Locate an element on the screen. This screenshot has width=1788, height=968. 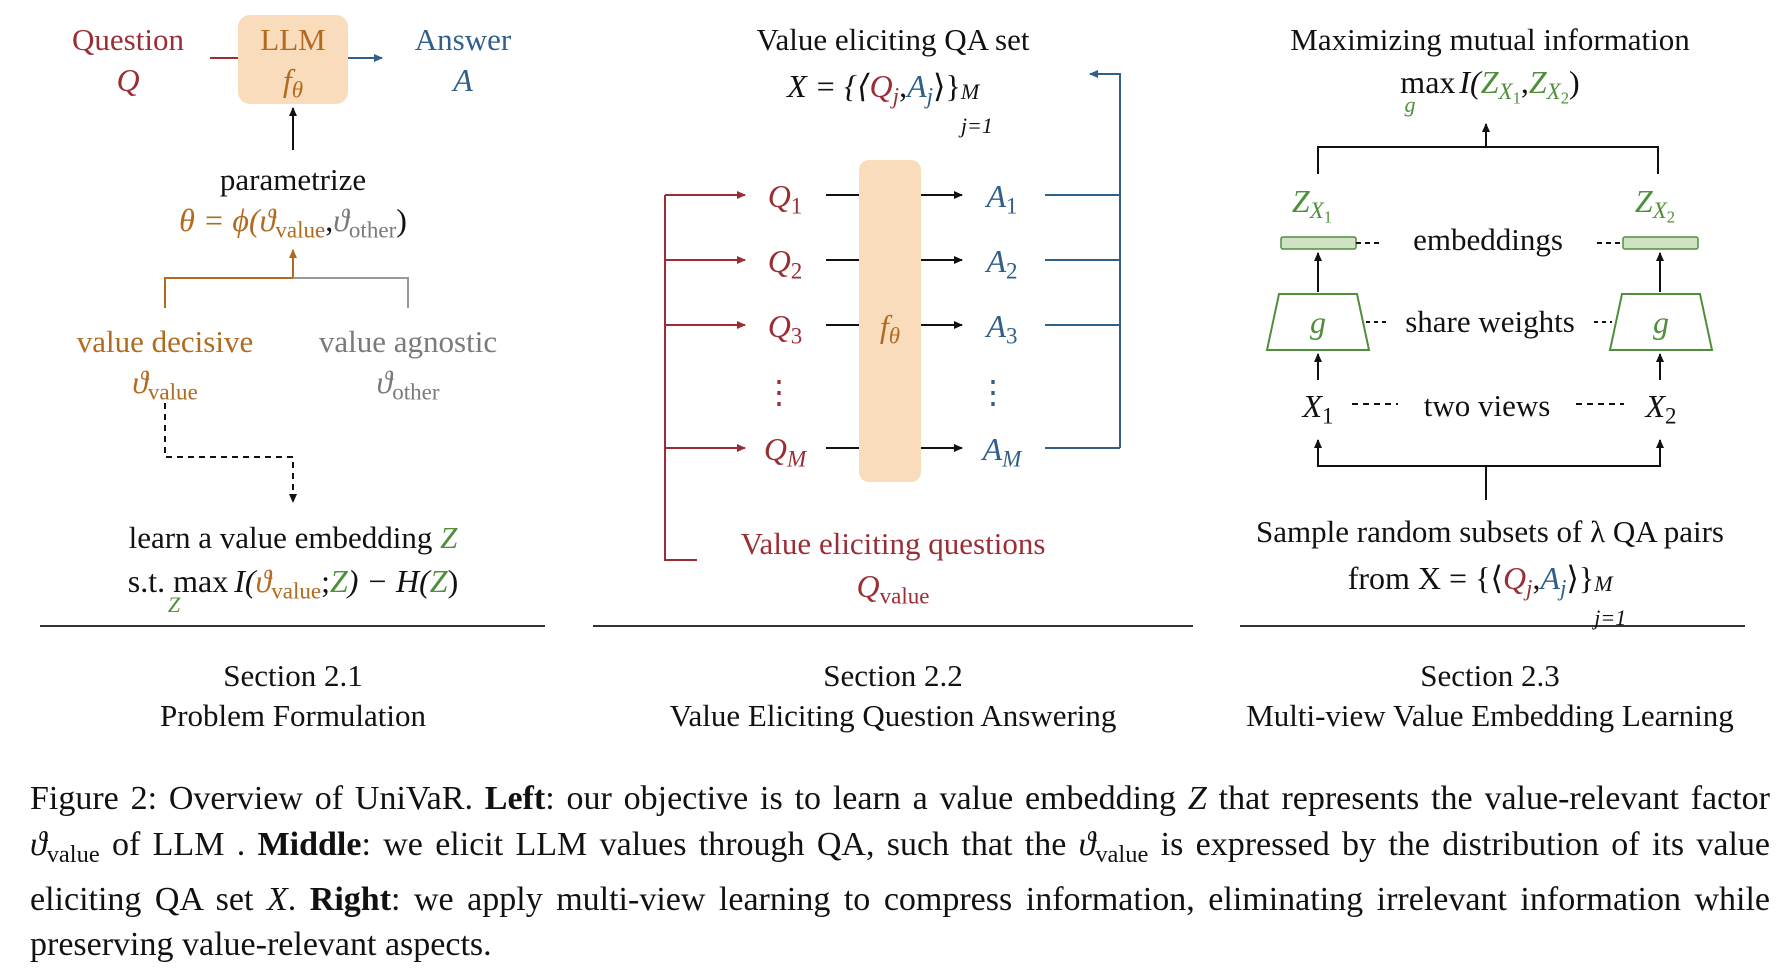
theta-branch-gray is located at coordinates (351, 292).